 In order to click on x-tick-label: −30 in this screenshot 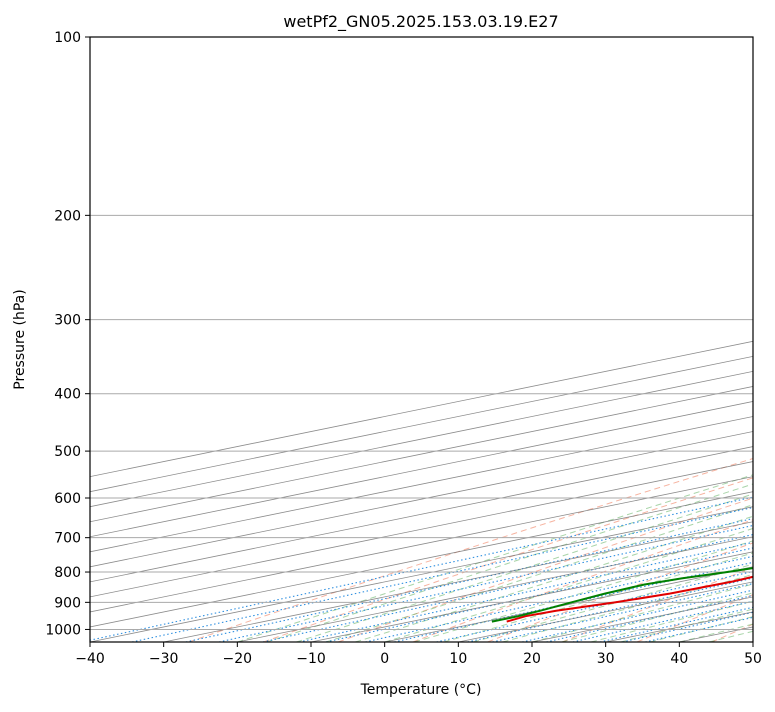, I will do `click(164, 659)`.